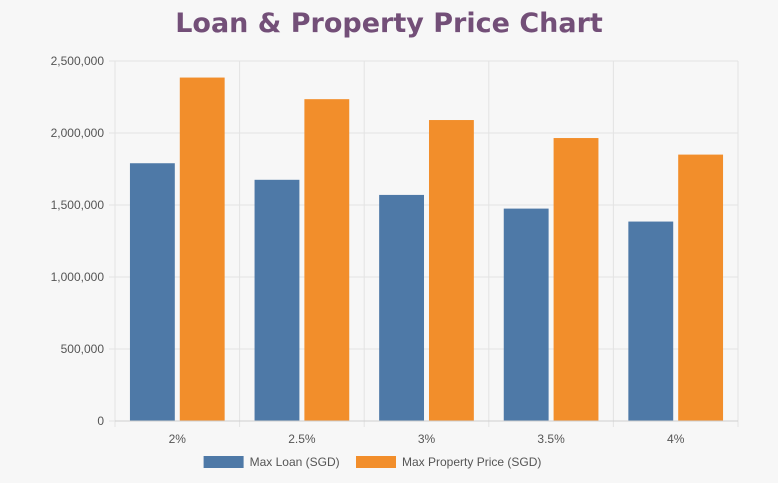  Describe the element at coordinates (295, 462) in the screenshot. I see `legend-label-max-loan: Max Loan (SGD)` at that location.